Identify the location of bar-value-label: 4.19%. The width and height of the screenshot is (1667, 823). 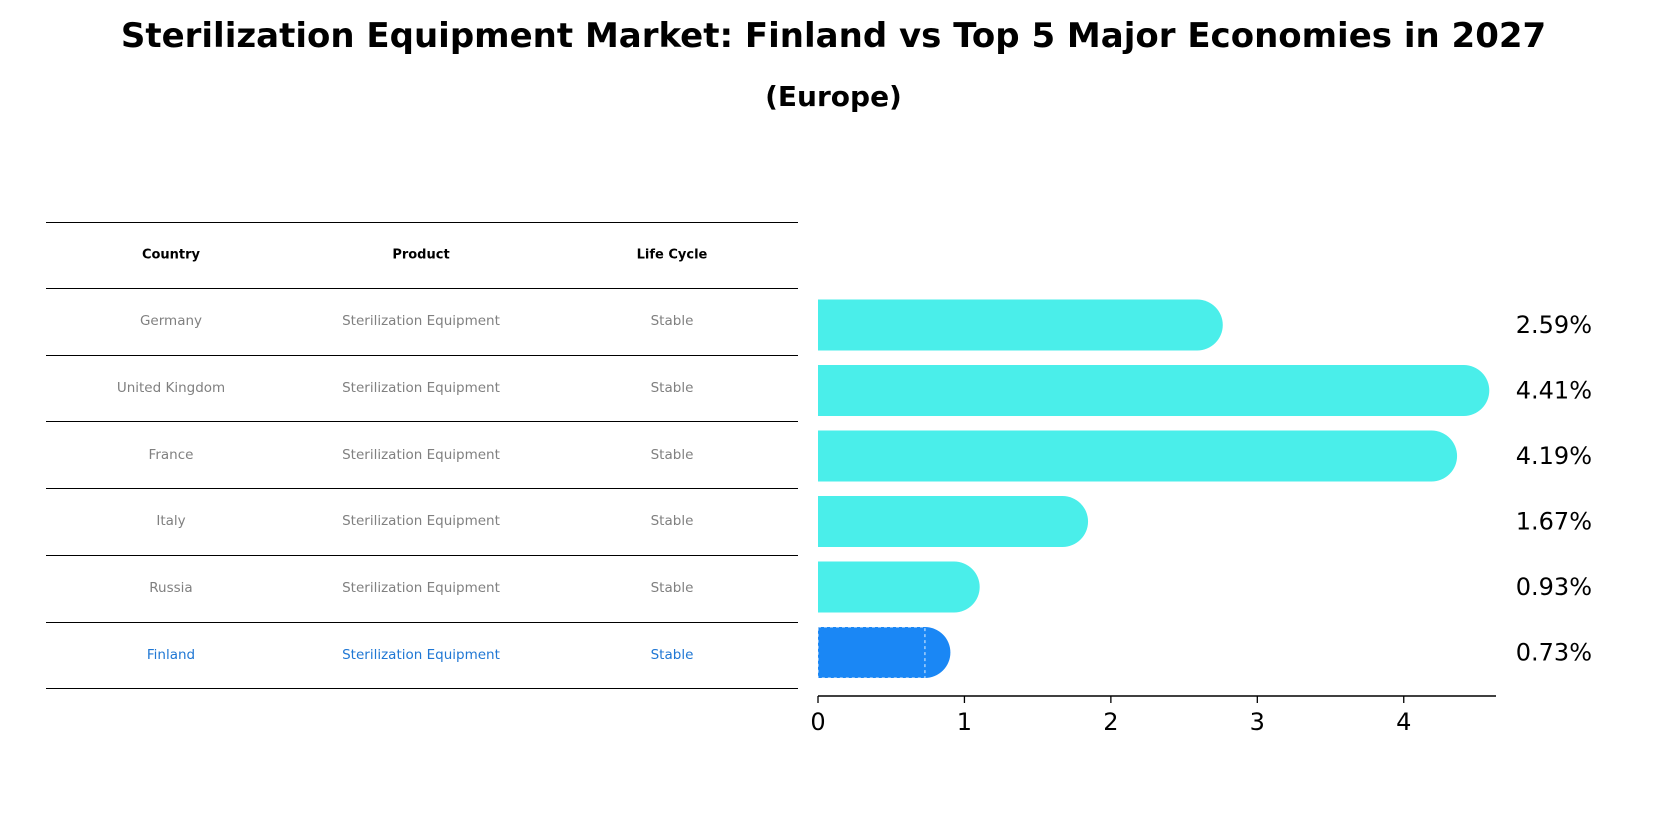
(1554, 456).